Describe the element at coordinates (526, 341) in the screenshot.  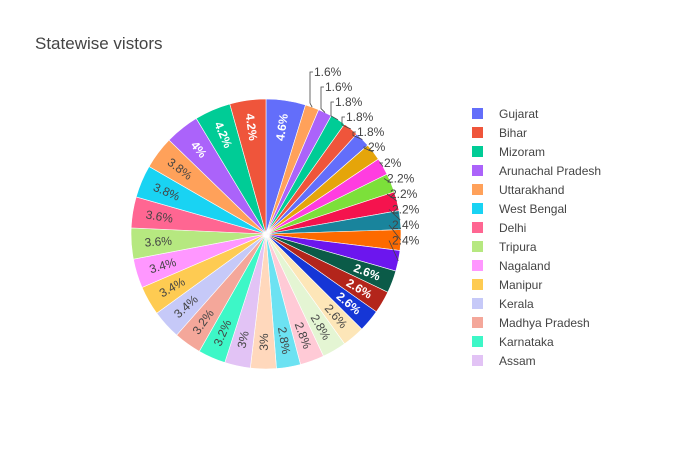
I see `legend-label: Karnataka` at that location.